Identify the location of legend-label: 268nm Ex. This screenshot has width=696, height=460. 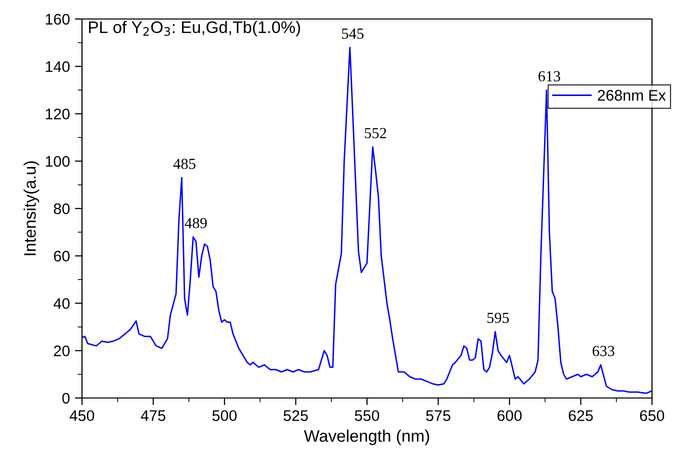
(632, 95).